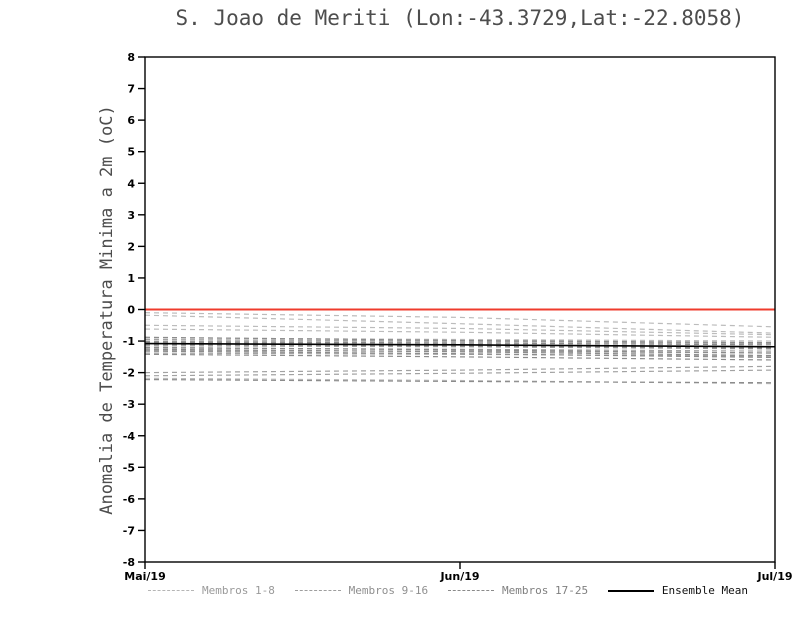  What do you see at coordinates (704, 590) in the screenshot?
I see `legend-label: Ensemble Mean` at bounding box center [704, 590].